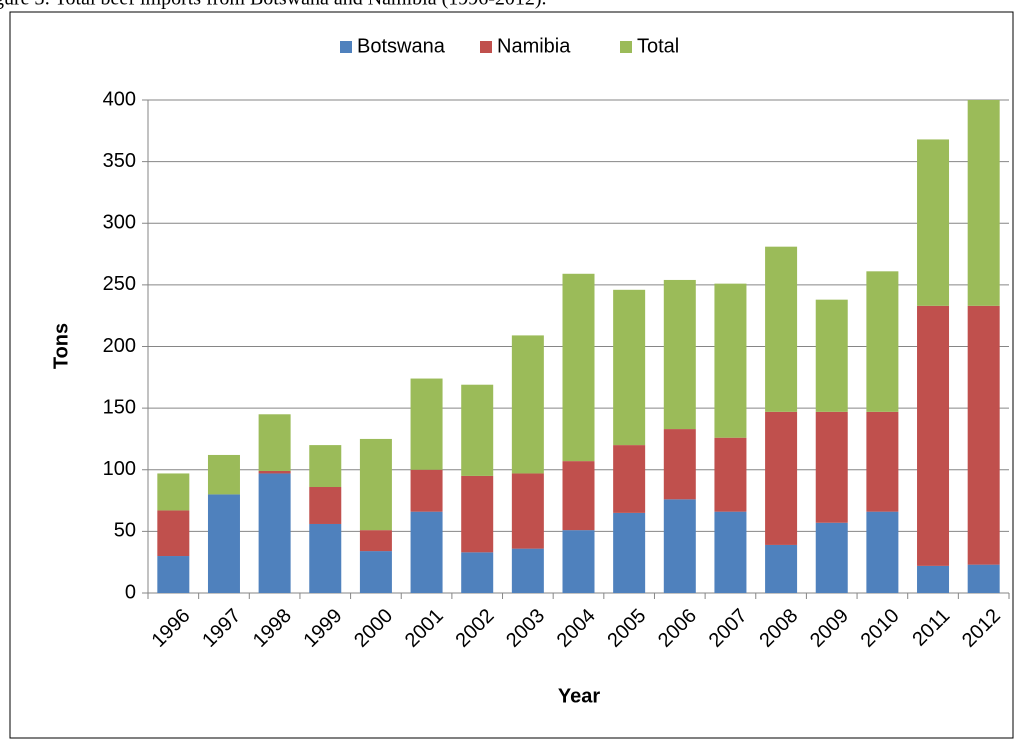 Image resolution: width=1016 pixels, height=740 pixels. I want to click on x-tick-label: 1997, so click(221, 628).